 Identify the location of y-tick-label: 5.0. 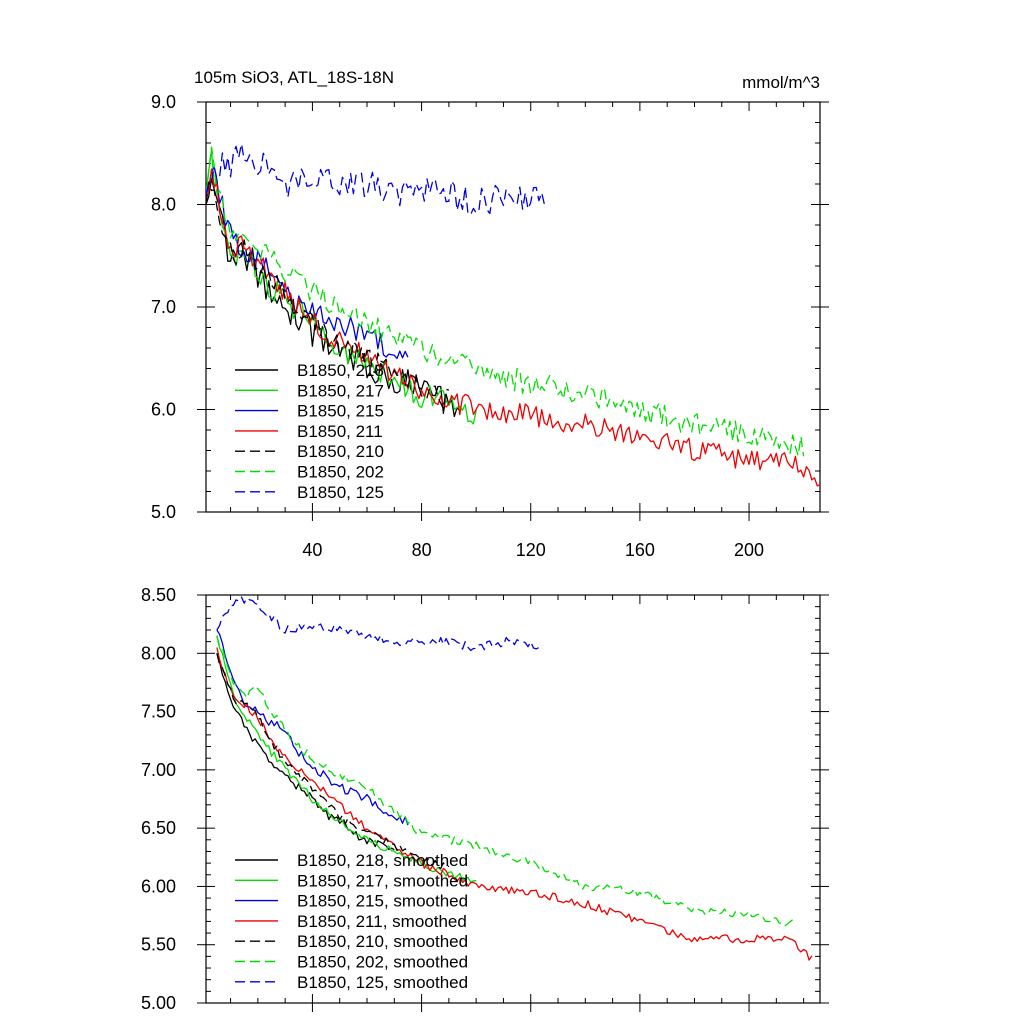
(163, 512).